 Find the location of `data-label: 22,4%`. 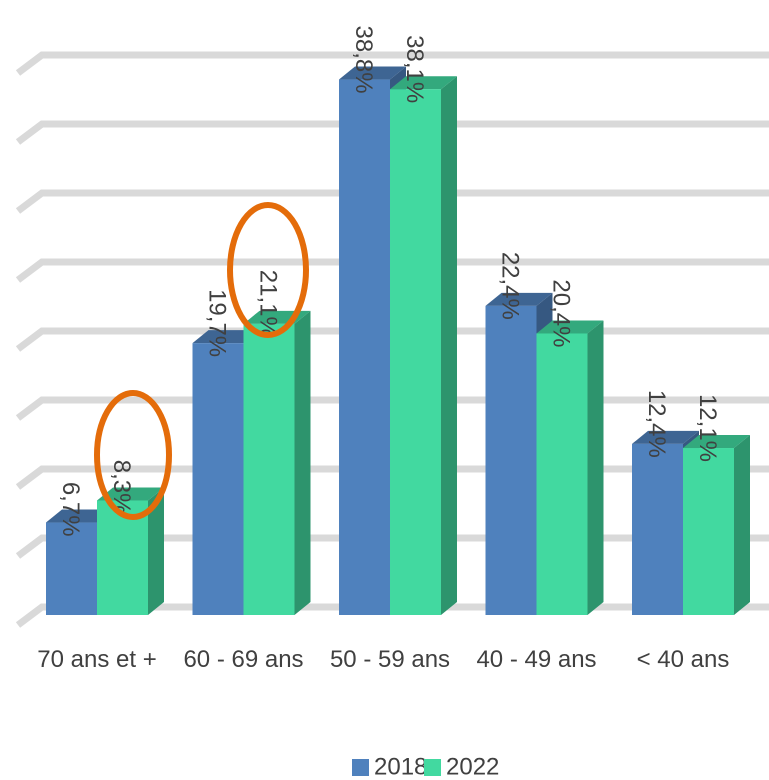

data-label: 22,4% is located at coordinates (510, 286).